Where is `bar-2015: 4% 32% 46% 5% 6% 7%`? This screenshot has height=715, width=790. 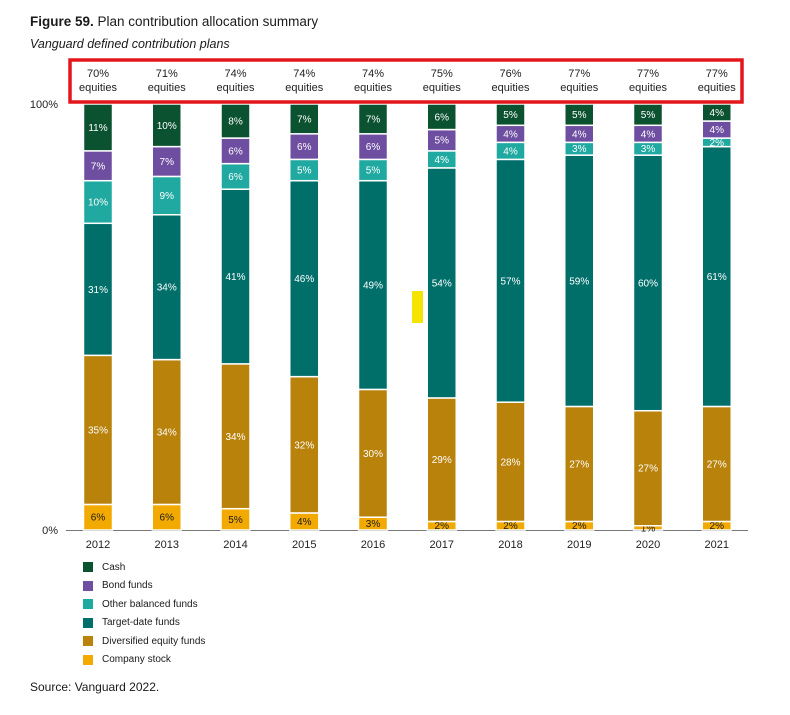 bar-2015: 4% 32% 46% 5% 6% 7% is located at coordinates (304, 317).